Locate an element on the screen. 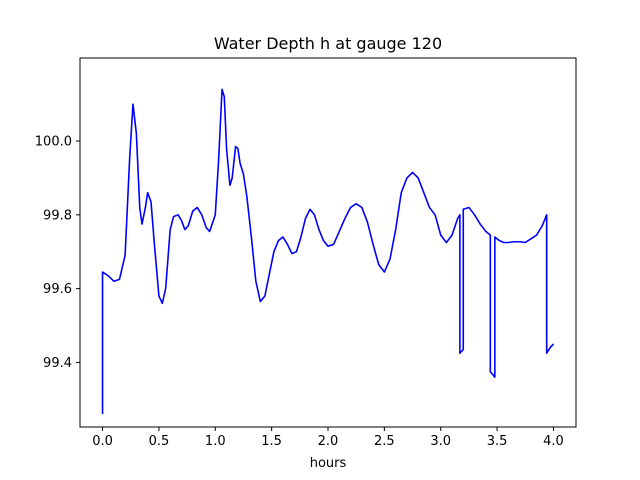 Image resolution: width=640 pixels, height=480 pixels. y-tick-label: 100.0 is located at coordinates (53, 142).